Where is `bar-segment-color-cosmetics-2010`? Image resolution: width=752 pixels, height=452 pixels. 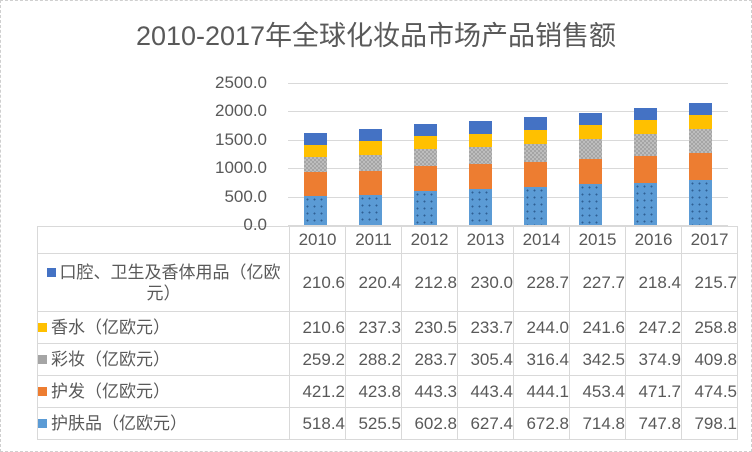
bar-segment-color-cosmetics-2010 is located at coordinates (315, 164).